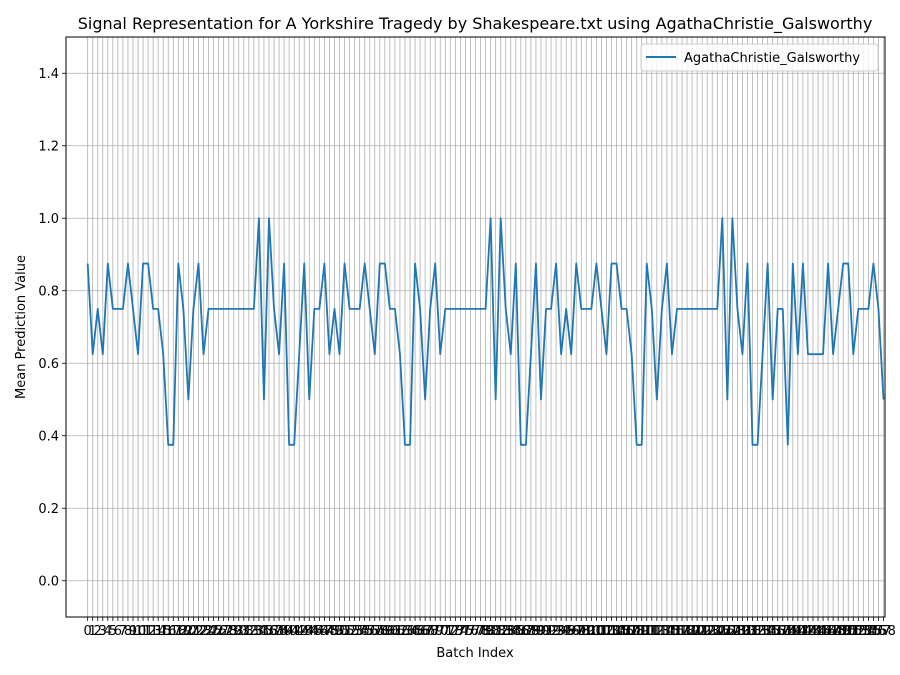 The width and height of the screenshot is (900, 675). I want to click on x-tick-label: 35, so click(264, 631).